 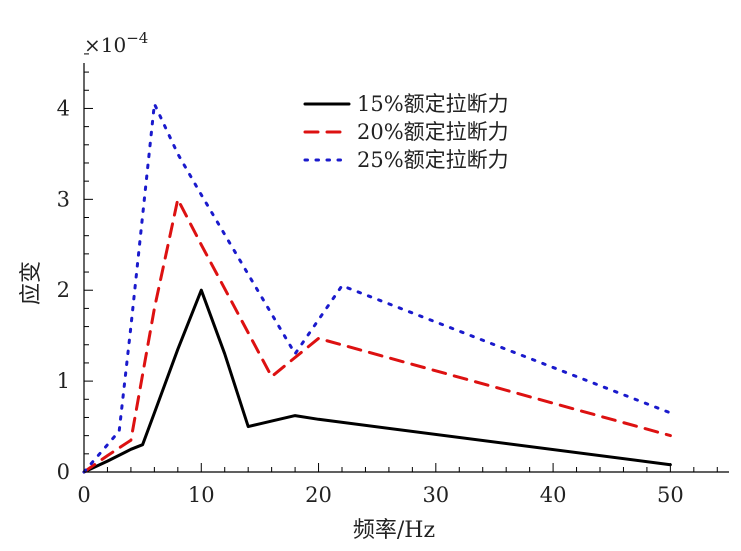 I want to click on y-scale-prefix: ×10, so click(x=105, y=45).